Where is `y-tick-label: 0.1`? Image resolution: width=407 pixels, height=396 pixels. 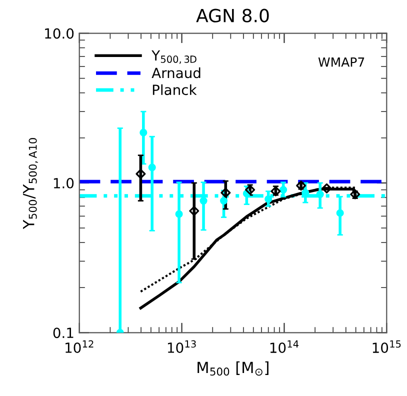
y-tick-label: 0.1 is located at coordinates (63, 333).